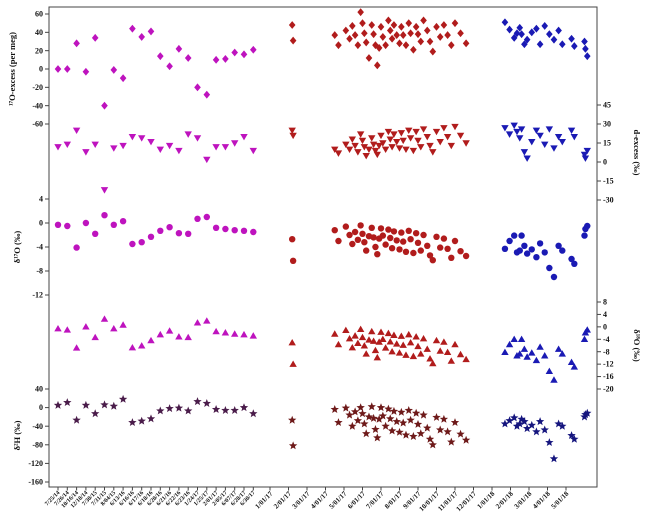 This screenshot has width=650, height=520. I want to click on series-summer2017-d-excess, so click(379, 141).